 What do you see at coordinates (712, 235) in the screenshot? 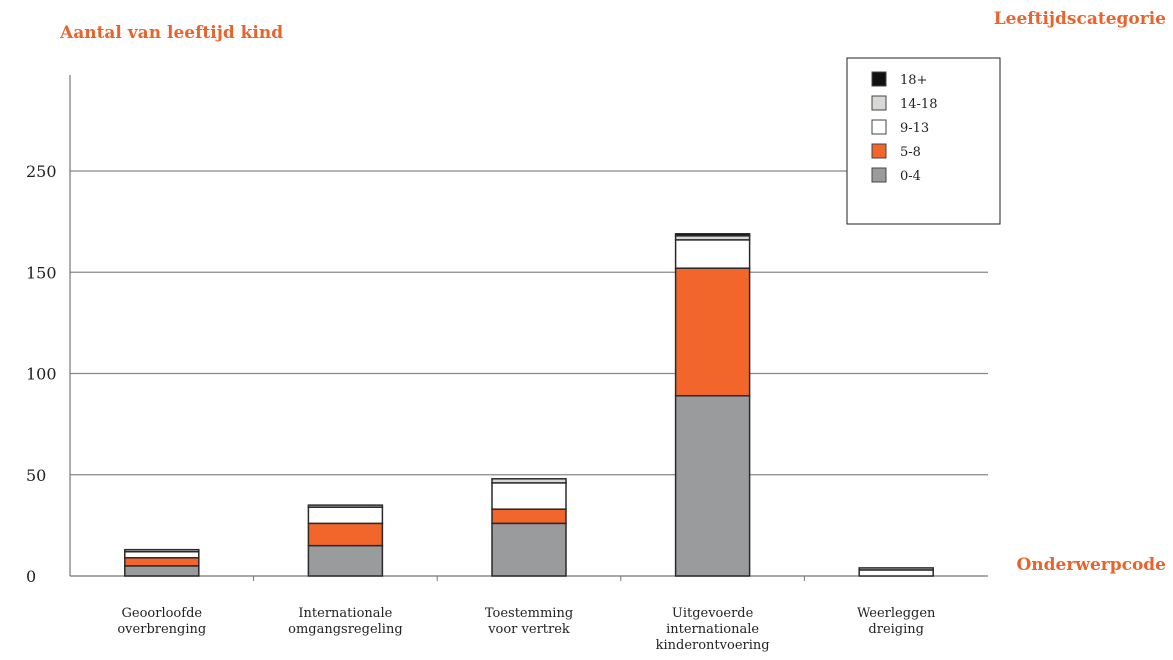
I see `bar-segment-18+` at bounding box center [712, 235].